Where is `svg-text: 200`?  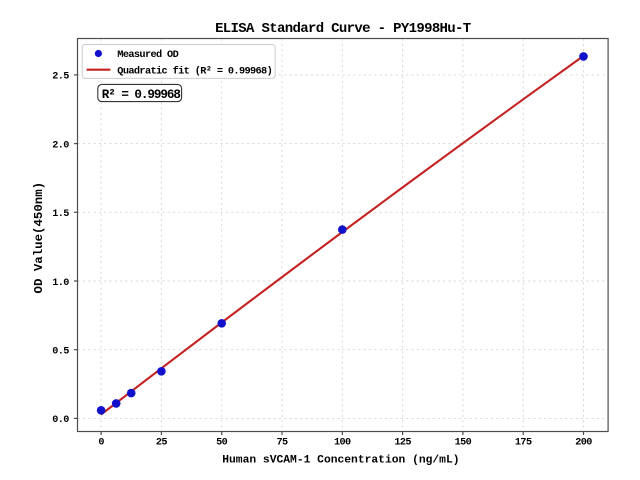 svg-text: 200 is located at coordinates (583, 443).